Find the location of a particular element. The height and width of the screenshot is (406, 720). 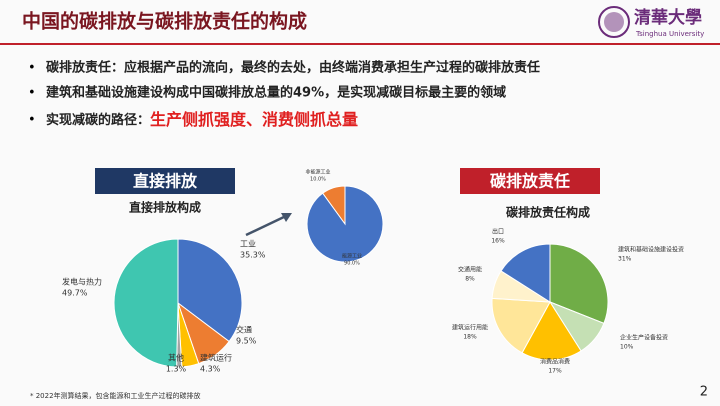

bullet: 实现减碳的路径：生产侧抓强度、消费侧抓总量 is located at coordinates (202, 119).